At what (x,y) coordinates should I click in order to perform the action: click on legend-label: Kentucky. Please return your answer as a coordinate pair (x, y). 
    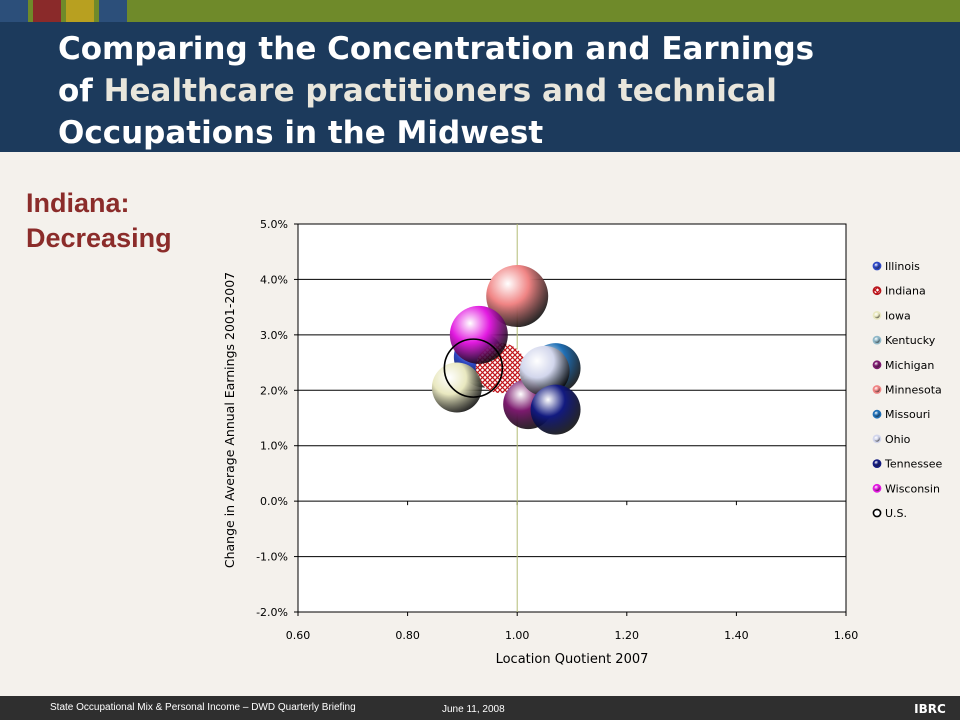
    Looking at the image, I should click on (910, 340).